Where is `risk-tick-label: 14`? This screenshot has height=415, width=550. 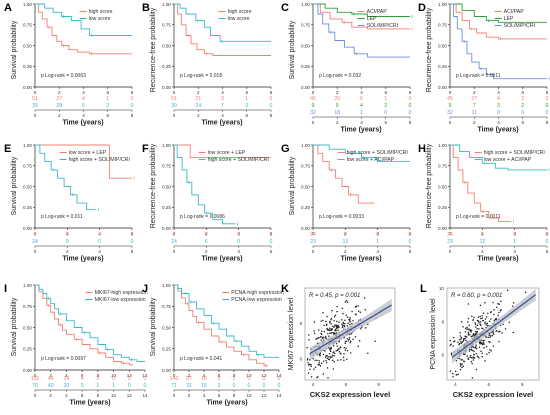
risk-tick-label: 14 is located at coordinates (145, 395).